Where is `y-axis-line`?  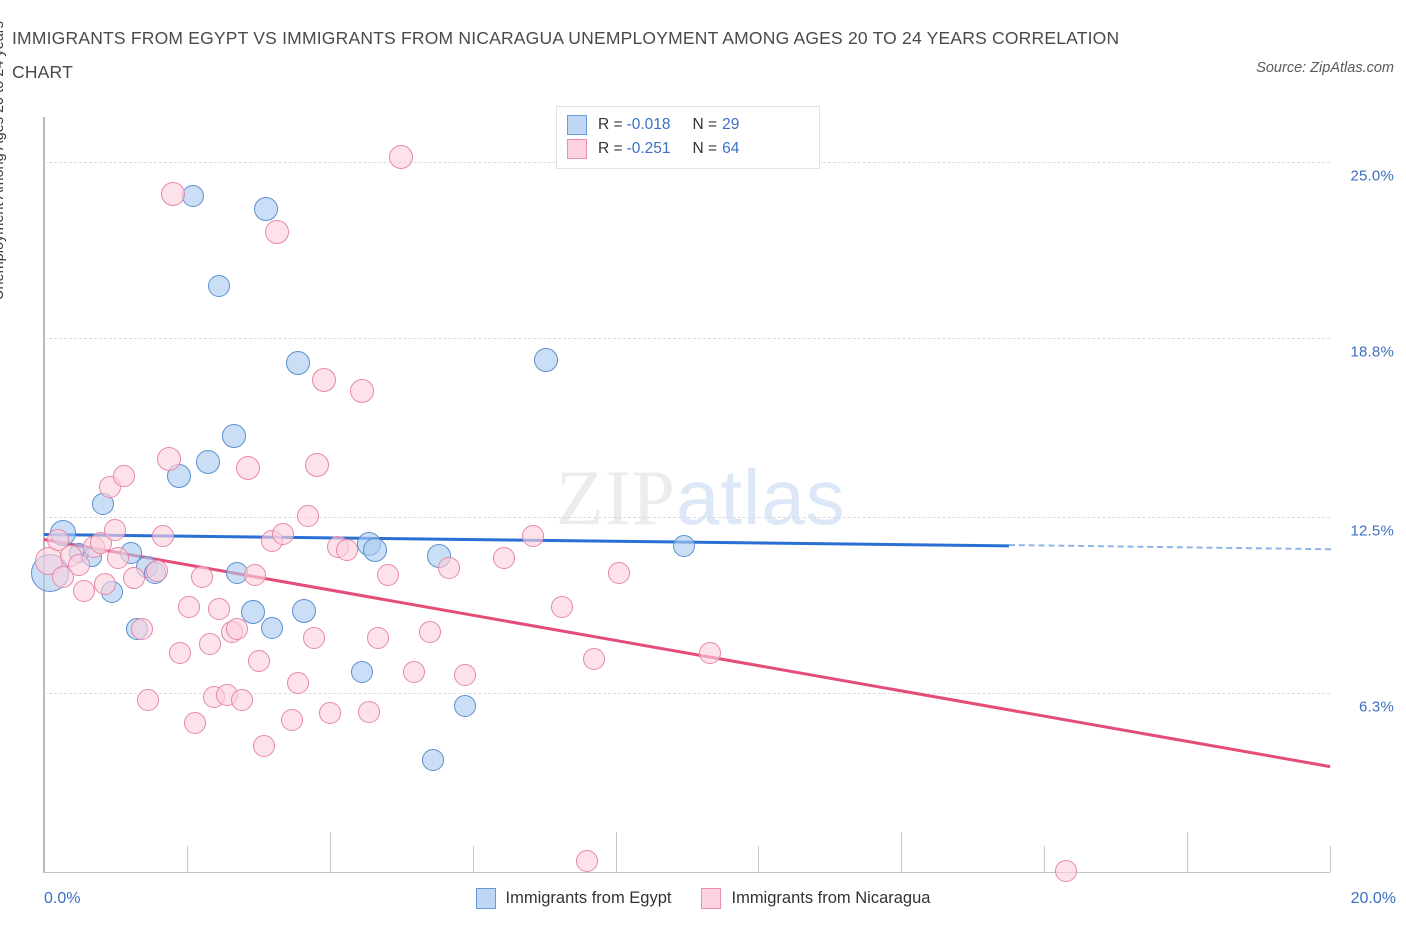
y-axis-line is located at coordinates (44, 494).